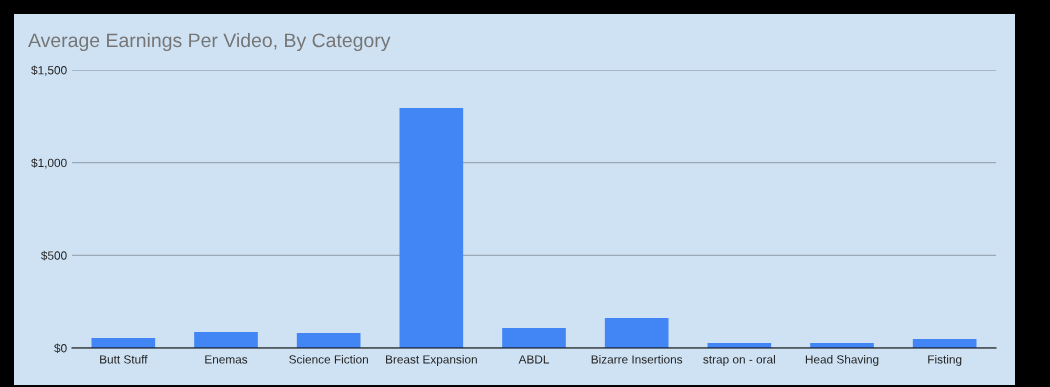  I want to click on x-tick-label: Enemas, so click(226, 359).